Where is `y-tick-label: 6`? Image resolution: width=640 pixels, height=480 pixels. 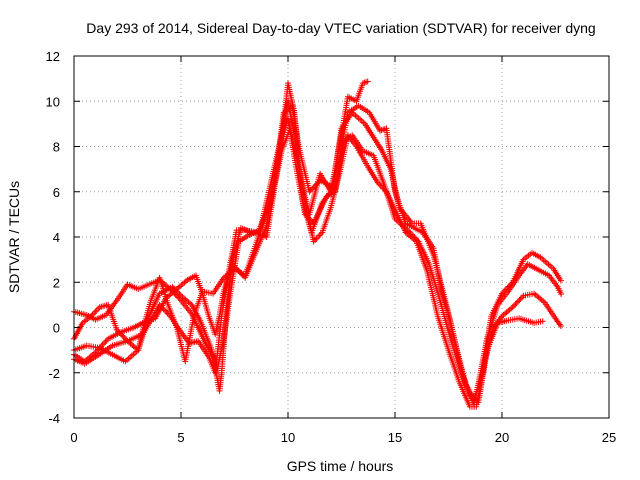
y-tick-label: 6 is located at coordinates (56, 192).